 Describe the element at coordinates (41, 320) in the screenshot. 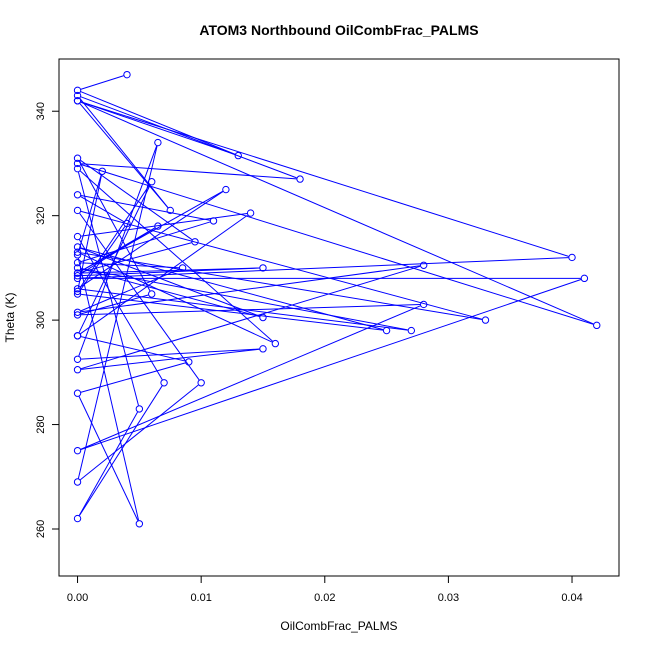

I see `y-tick-label: 300` at that location.